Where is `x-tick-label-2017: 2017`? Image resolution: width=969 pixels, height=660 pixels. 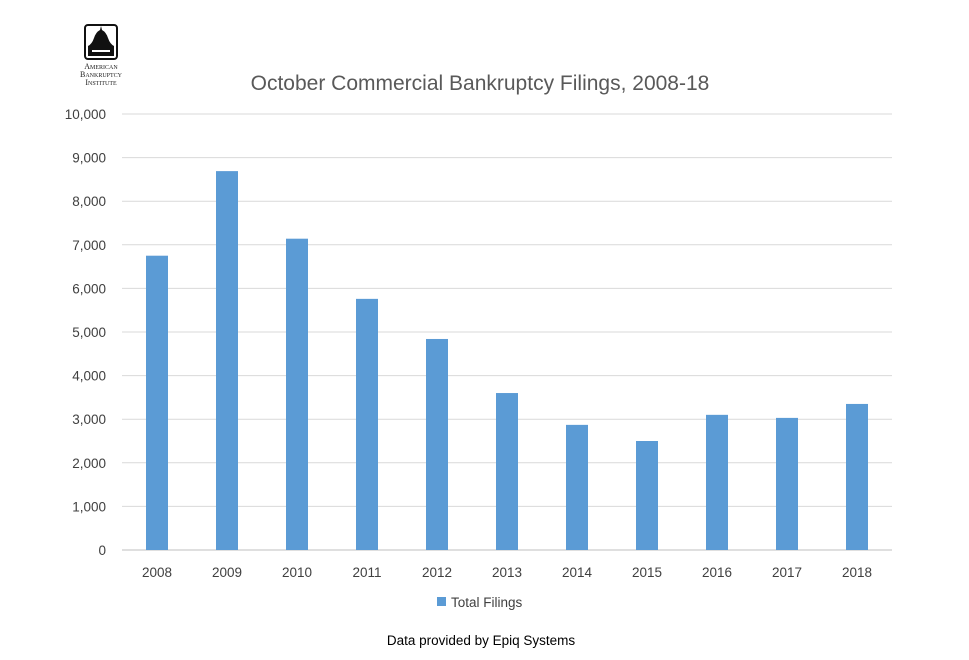
x-tick-label-2017: 2017 is located at coordinates (787, 572).